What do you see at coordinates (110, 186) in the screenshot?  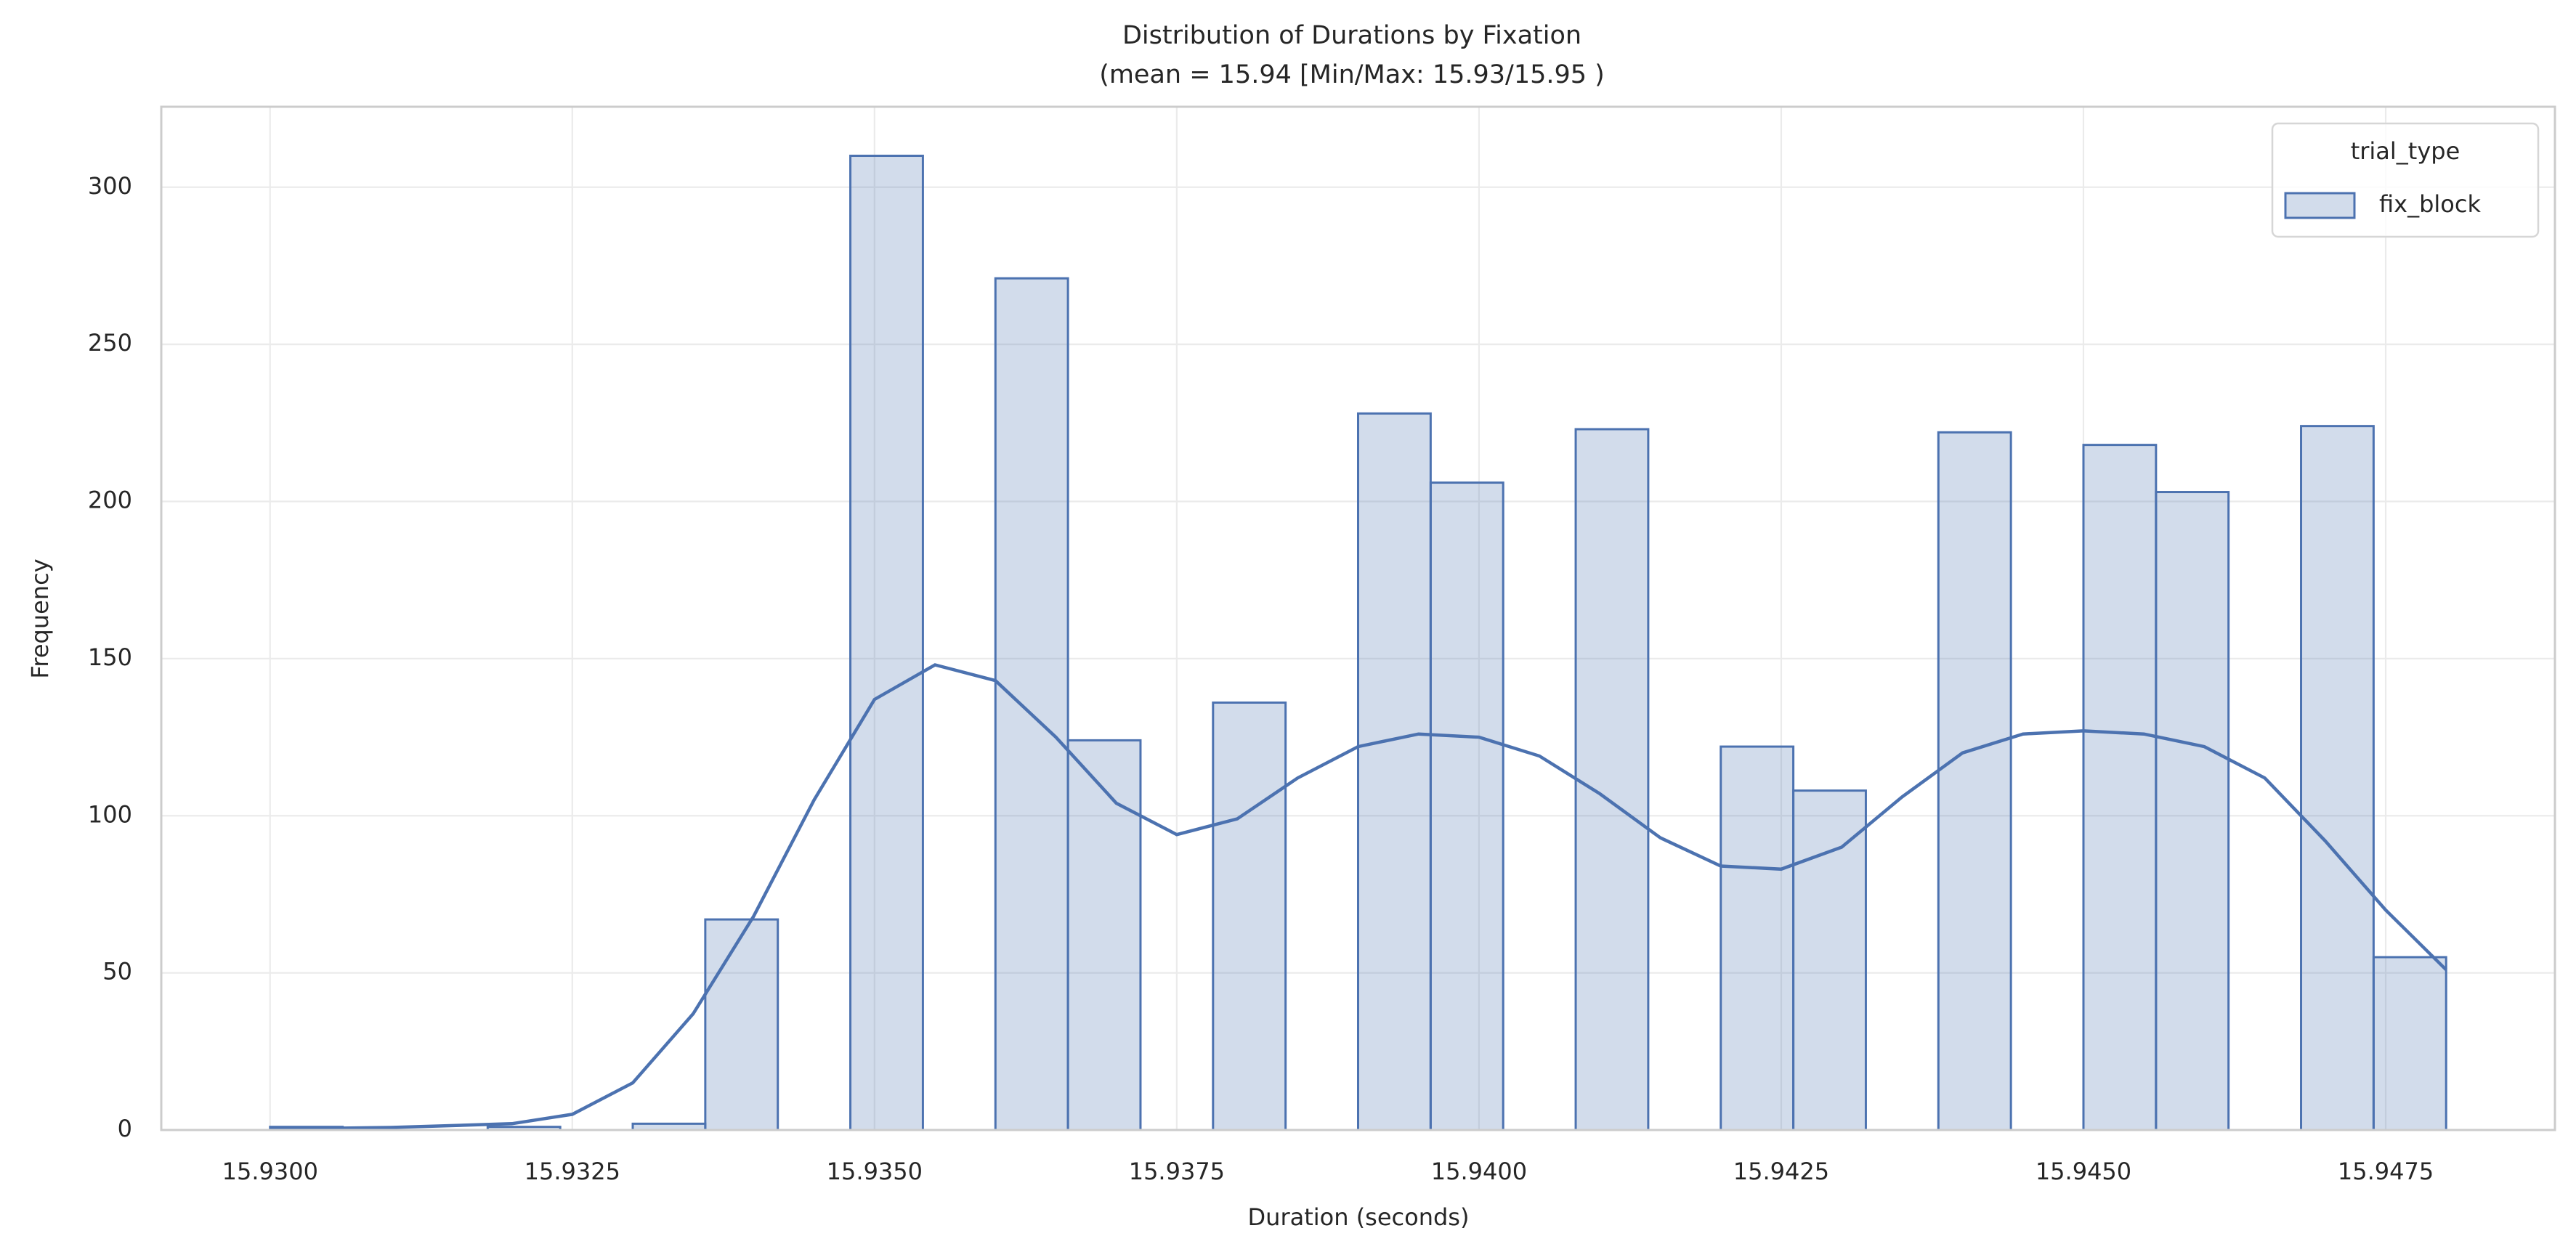 I see `y-tick-label: 300` at bounding box center [110, 186].